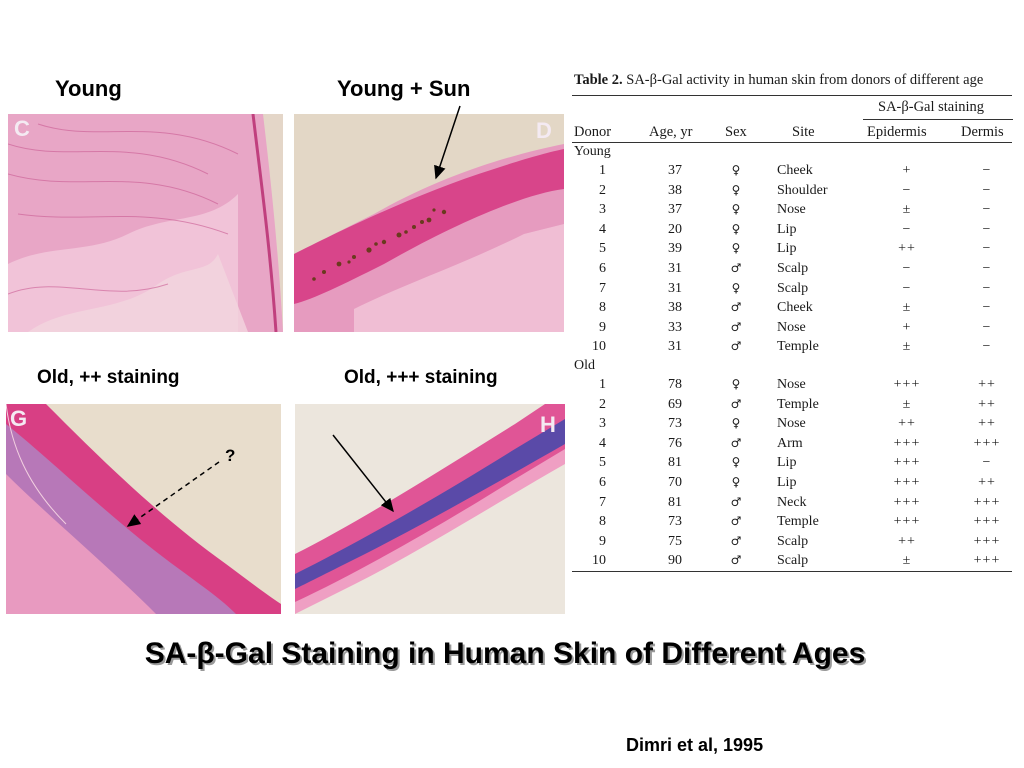 Image resolution: width=1024 pixels, height=768 pixels. What do you see at coordinates (982, 132) in the screenshot?
I see `header-dermis: Dermis` at bounding box center [982, 132].